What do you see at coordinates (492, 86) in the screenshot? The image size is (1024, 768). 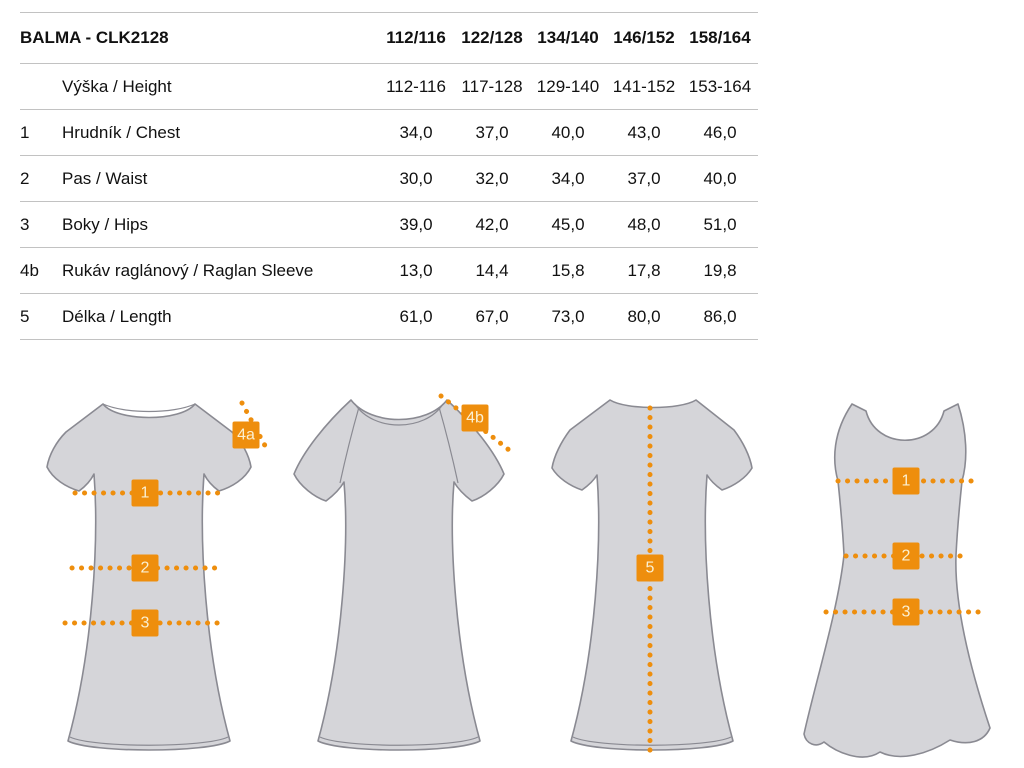 I see `cell-value: 117-128` at bounding box center [492, 86].